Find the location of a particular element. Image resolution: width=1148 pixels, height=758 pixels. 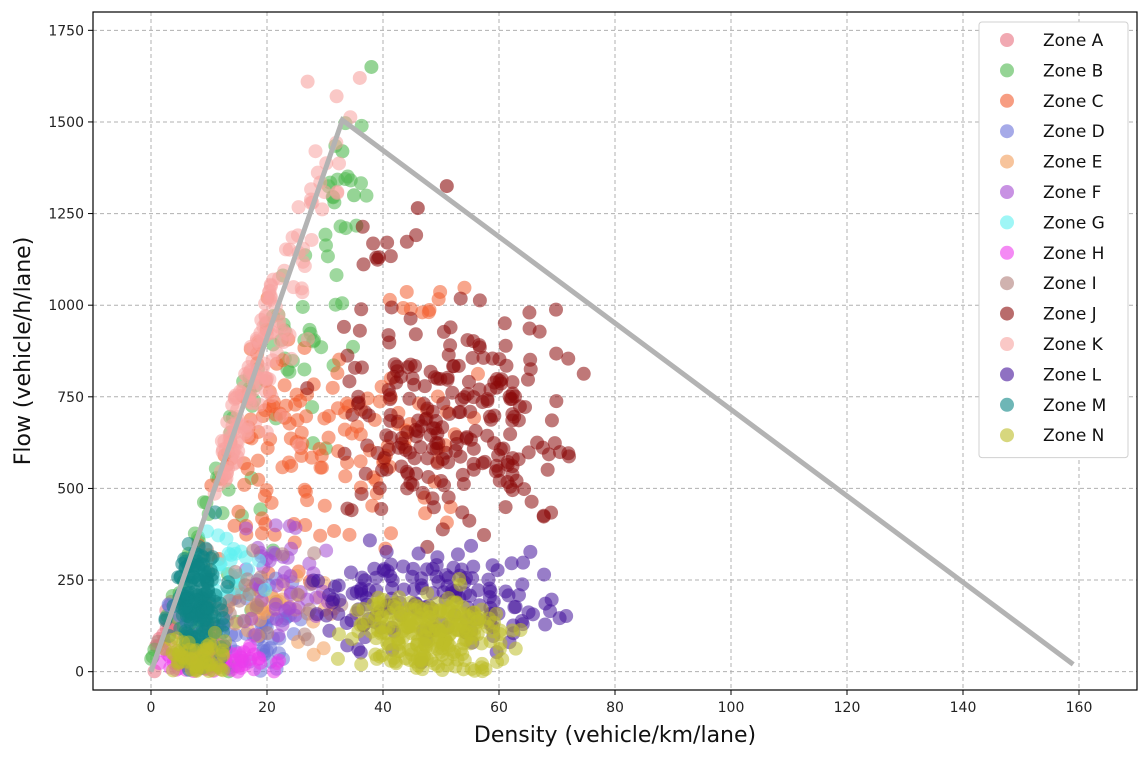

legend-item: Zone D is located at coordinates (1052, 132).